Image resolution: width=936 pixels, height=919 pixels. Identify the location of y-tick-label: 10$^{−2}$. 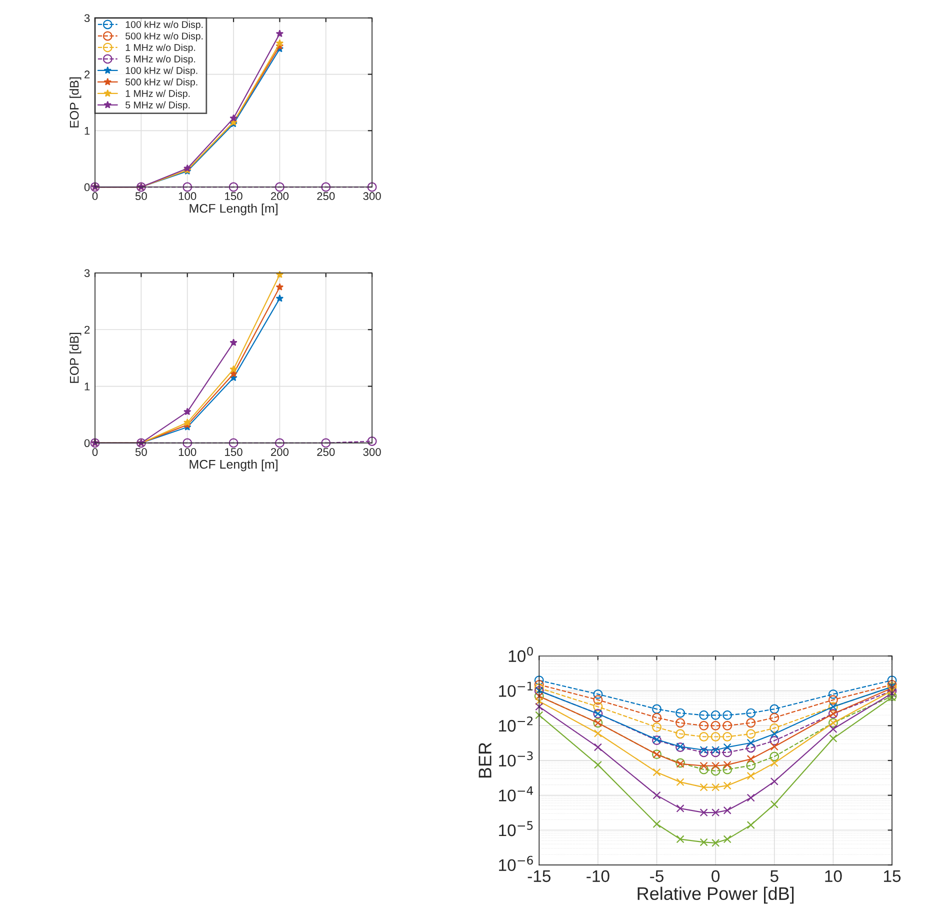
(516, 724).